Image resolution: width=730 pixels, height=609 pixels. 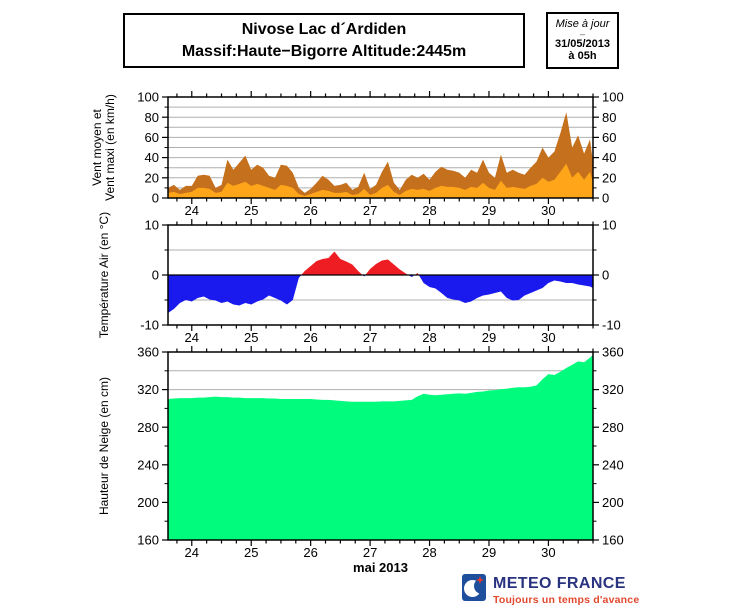 I want to click on temperature-ylabel: Température Air (en °C), so click(x=104, y=275).